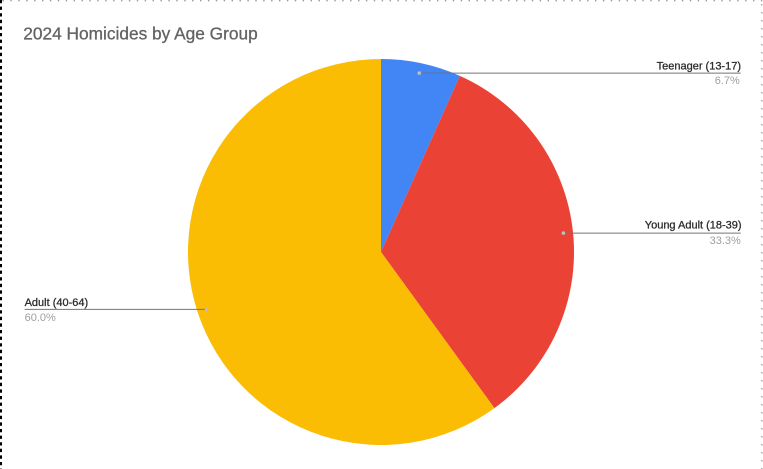 This screenshot has height=469, width=763. Describe the element at coordinates (725, 241) in the screenshot. I see `svg-text: 33.3%` at that location.